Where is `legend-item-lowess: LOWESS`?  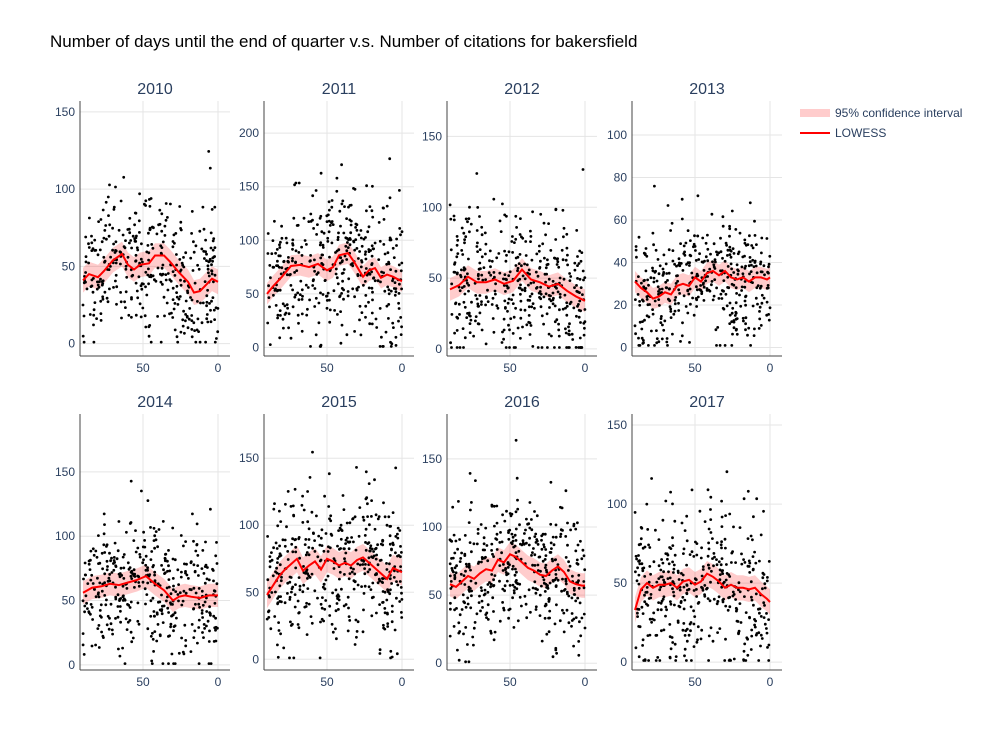 legend-item-lowess: LOWESS is located at coordinates (881, 133).